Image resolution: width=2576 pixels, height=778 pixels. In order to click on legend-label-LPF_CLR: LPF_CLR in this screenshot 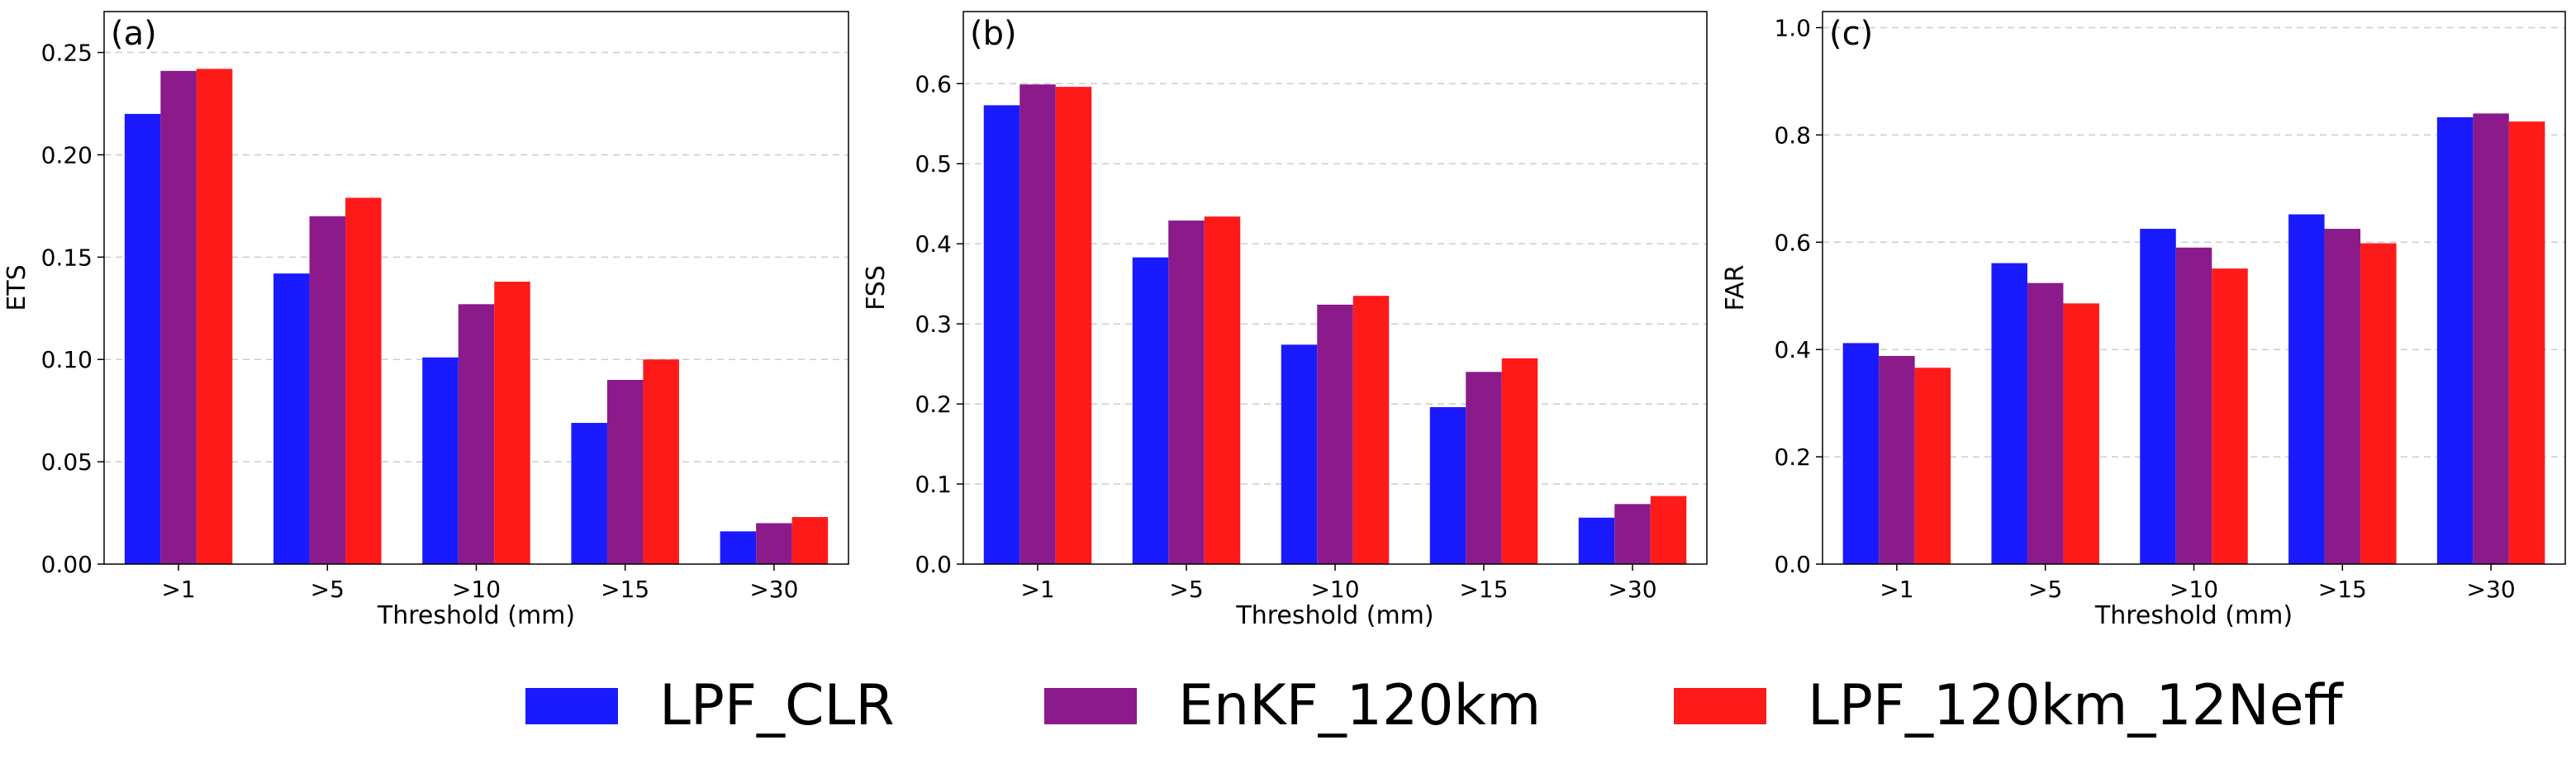, I will do `click(777, 706)`.